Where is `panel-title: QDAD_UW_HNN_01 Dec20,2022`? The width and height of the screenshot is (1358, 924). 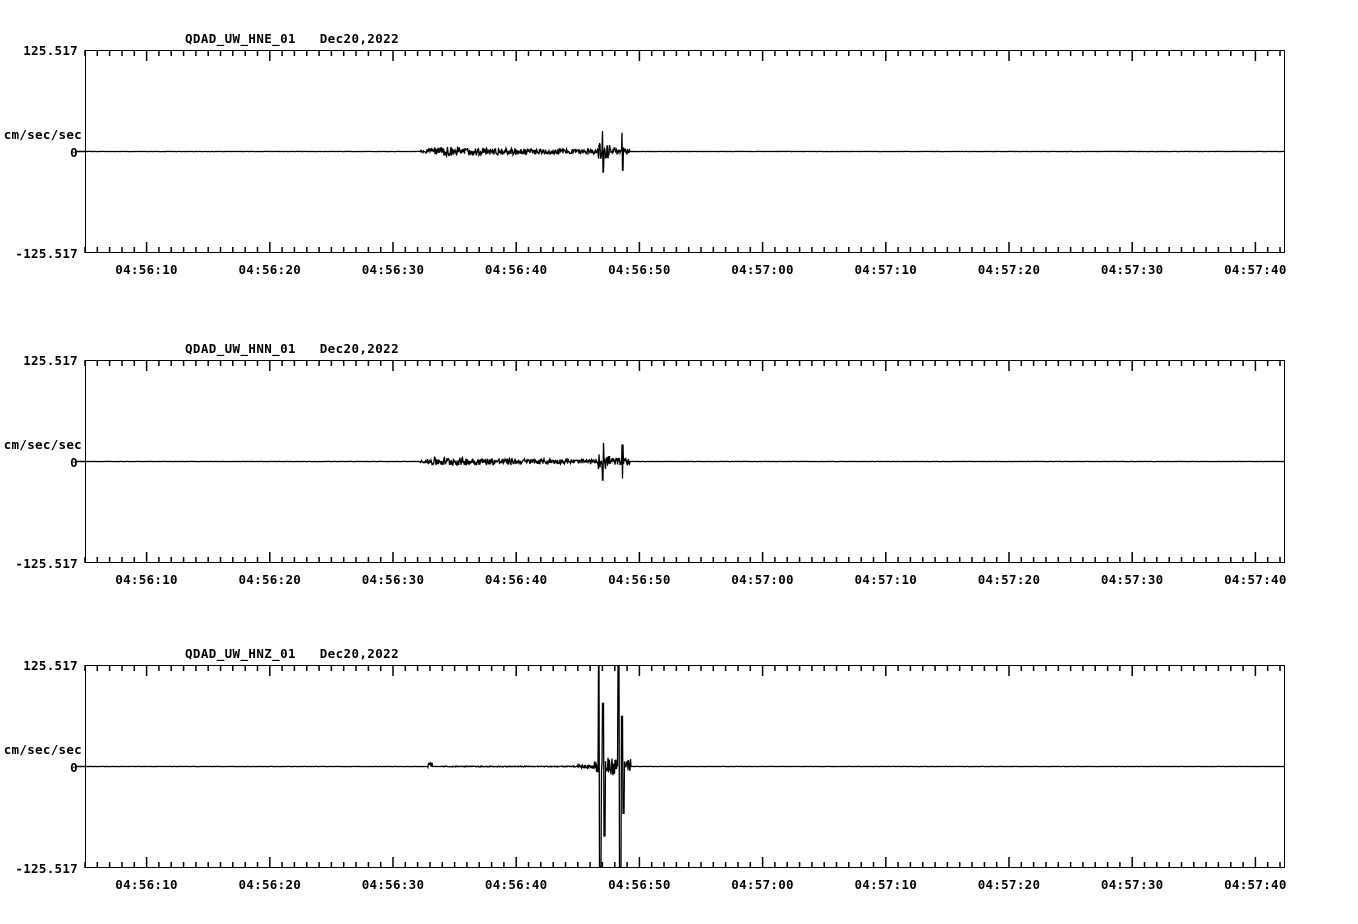
panel-title: QDAD_UW_HNN_01 Dec20,2022 is located at coordinates (292, 348).